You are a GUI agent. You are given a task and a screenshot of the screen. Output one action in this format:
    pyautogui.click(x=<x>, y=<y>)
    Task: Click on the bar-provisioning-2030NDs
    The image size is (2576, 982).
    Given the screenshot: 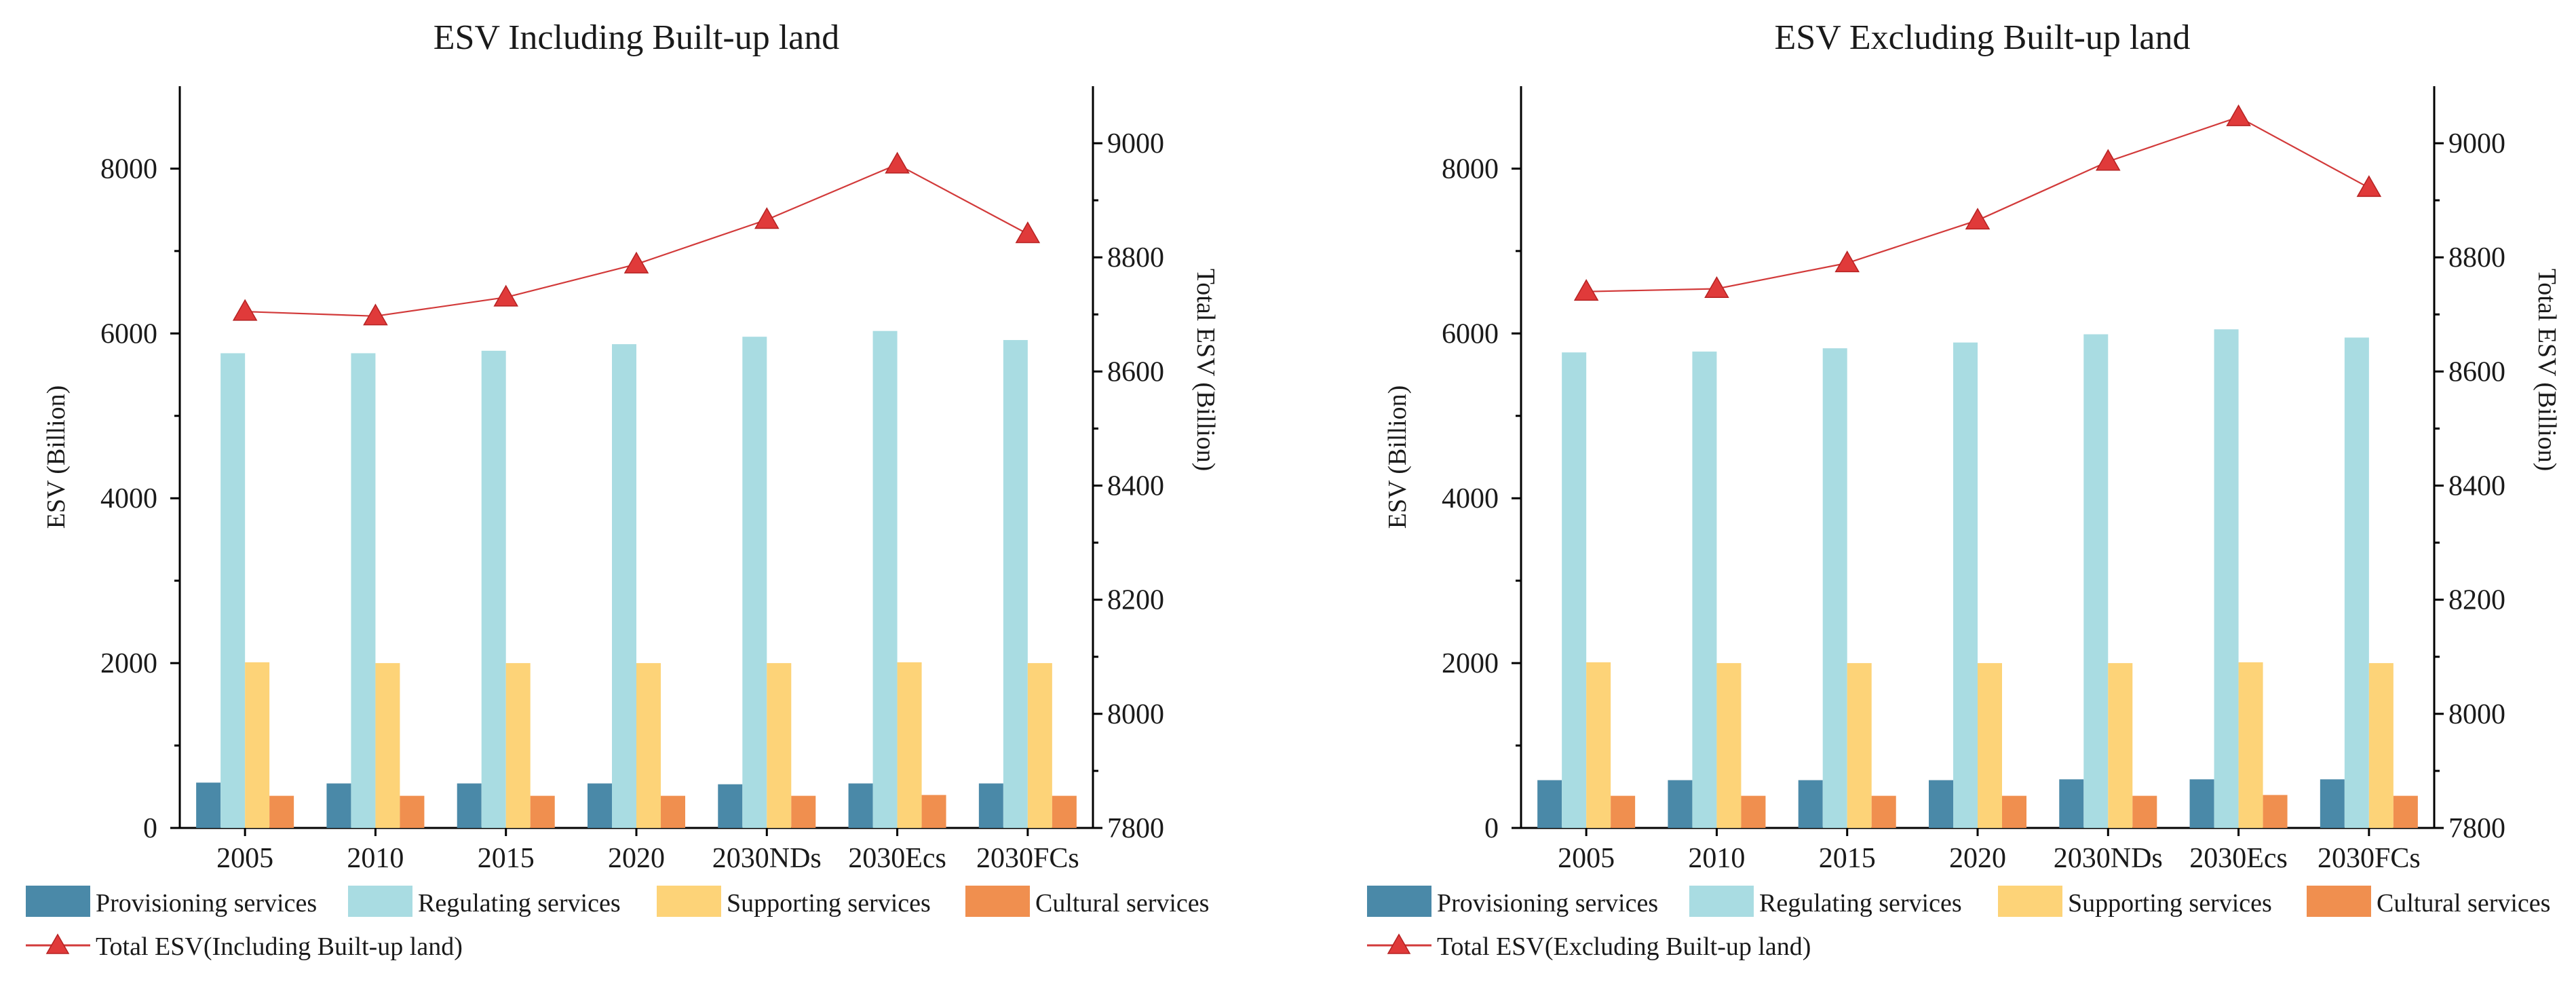 What is the action you would take?
    pyautogui.click(x=2071, y=803)
    